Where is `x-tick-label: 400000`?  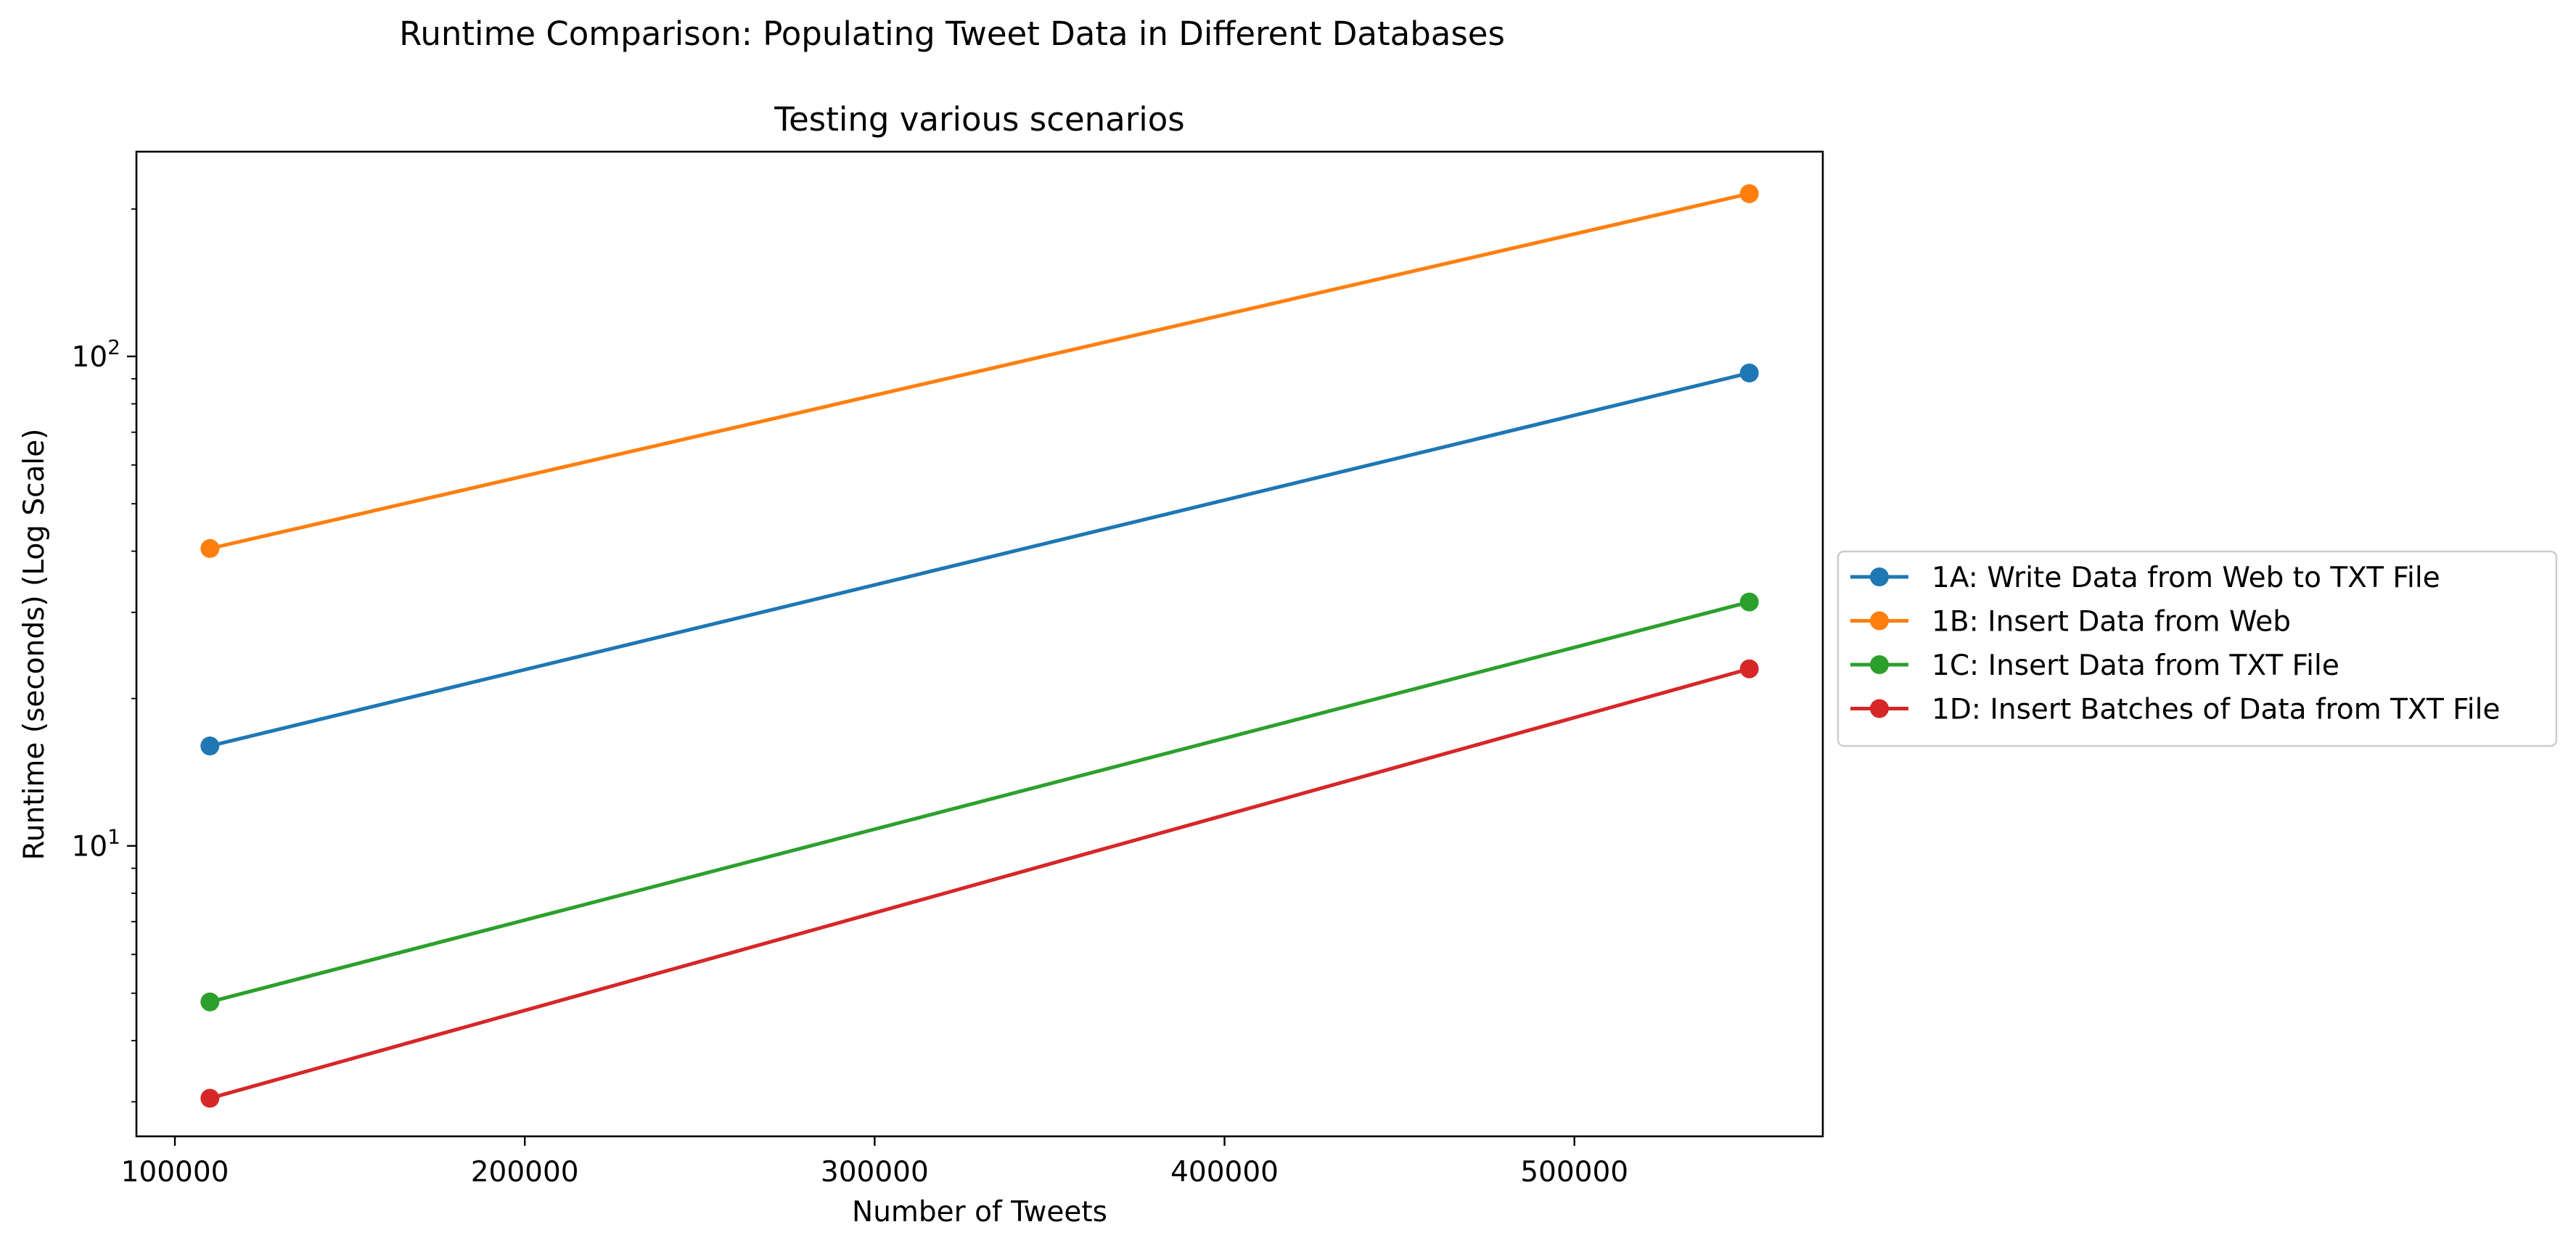 x-tick-label: 400000 is located at coordinates (1224, 1172).